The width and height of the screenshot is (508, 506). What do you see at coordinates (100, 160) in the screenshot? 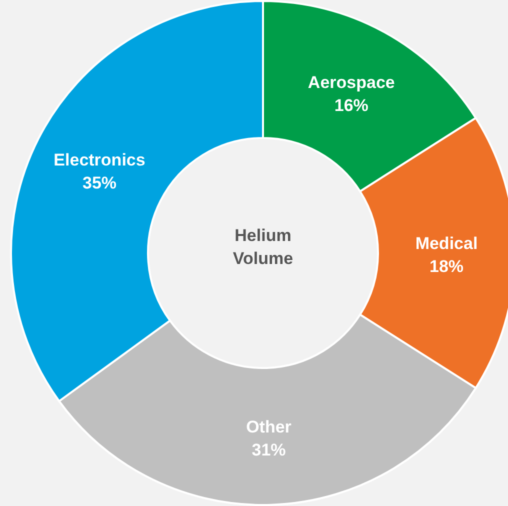
I see `slice-label: Electronics` at bounding box center [100, 160].